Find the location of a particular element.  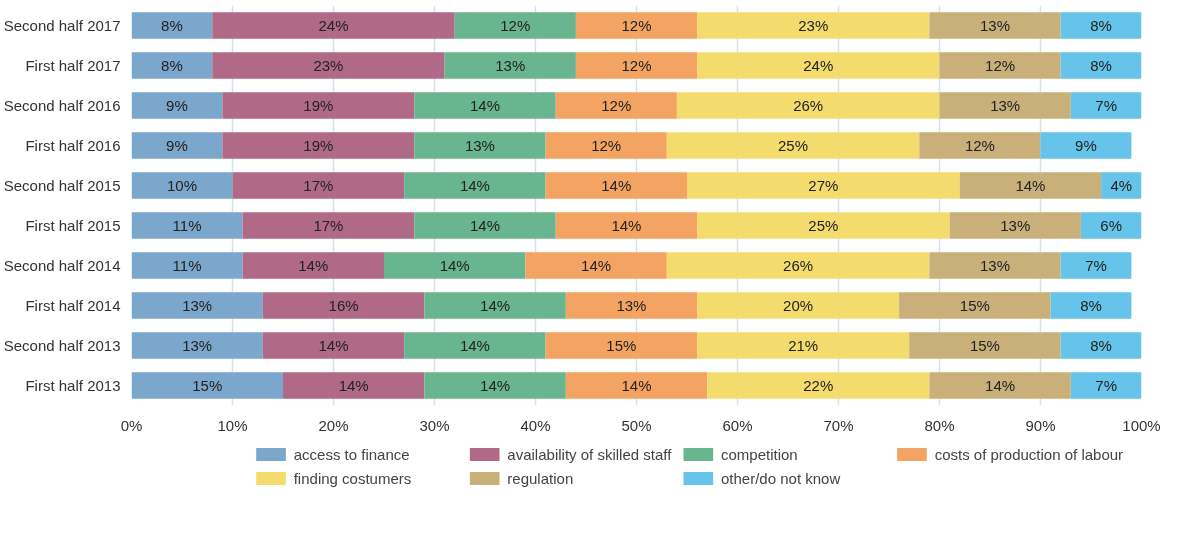

data-label: 22% is located at coordinates (818, 385).